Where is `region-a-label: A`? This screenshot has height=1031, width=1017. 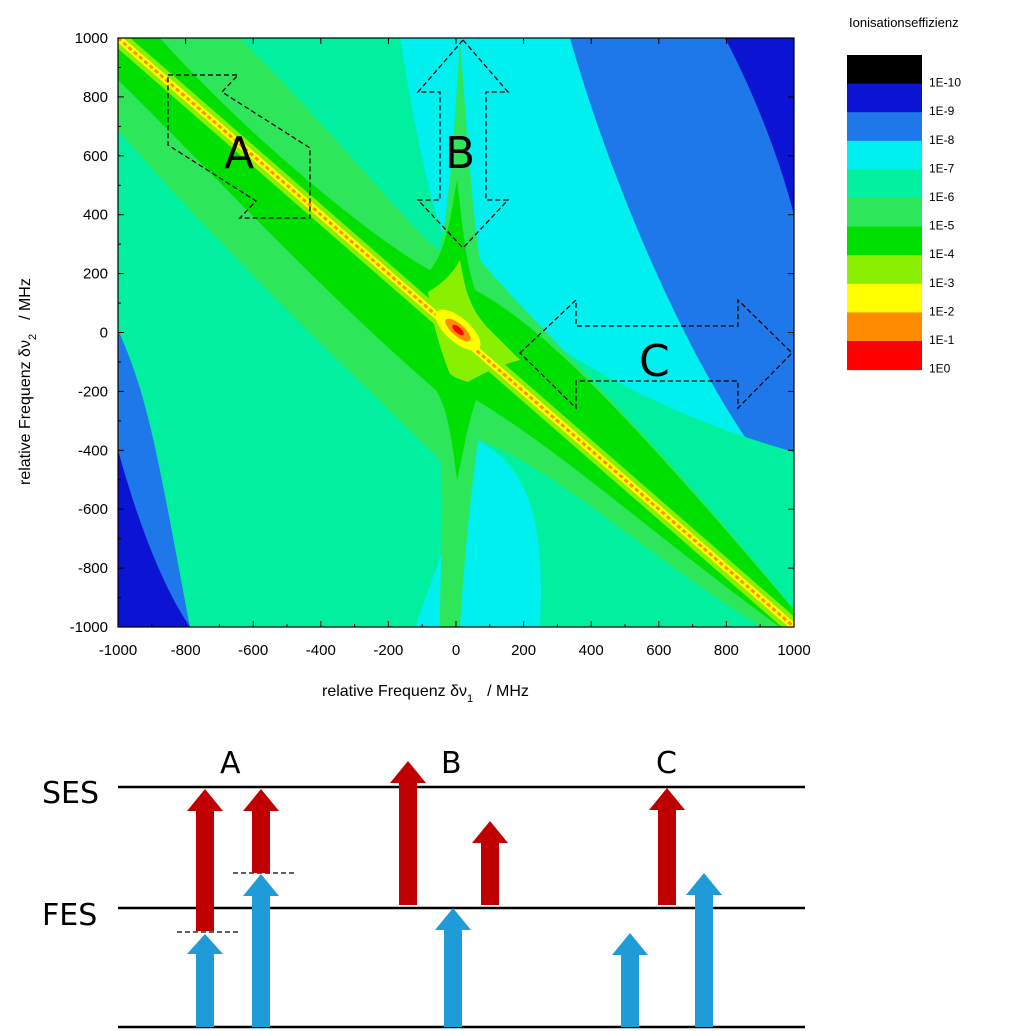 region-a-label: A is located at coordinates (239, 153).